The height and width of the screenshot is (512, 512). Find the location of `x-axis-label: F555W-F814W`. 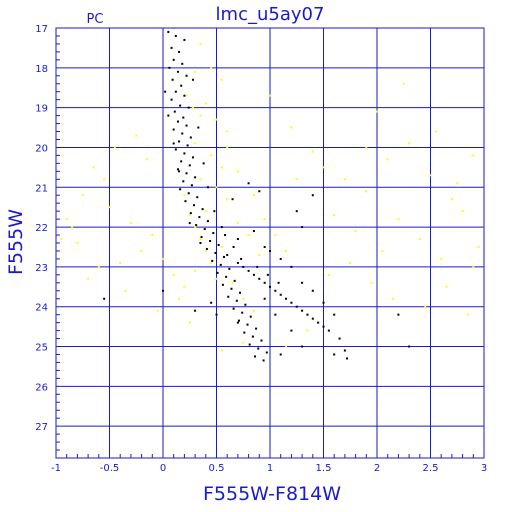

x-axis-label: F555W-F814W is located at coordinates (272, 494).